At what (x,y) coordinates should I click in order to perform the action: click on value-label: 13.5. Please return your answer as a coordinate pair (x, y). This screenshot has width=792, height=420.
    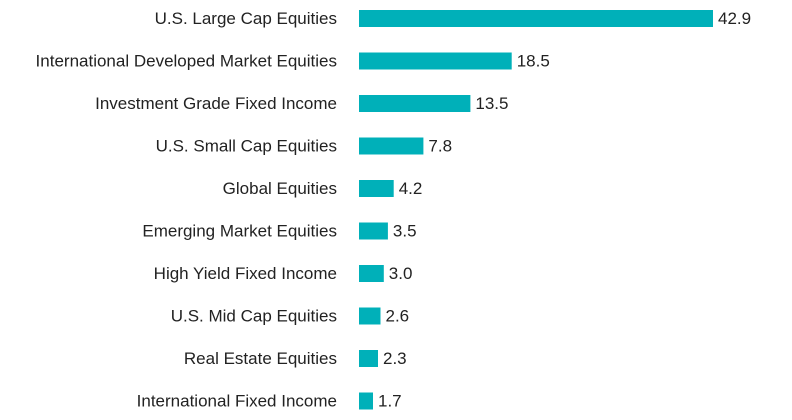
    Looking at the image, I should click on (491, 103).